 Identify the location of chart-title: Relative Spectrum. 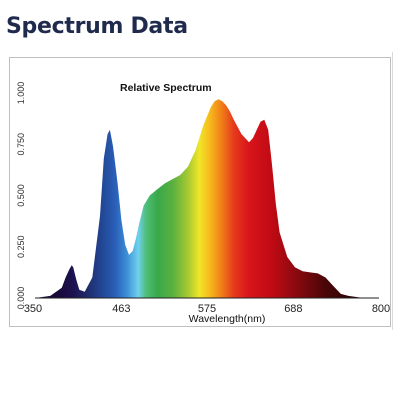
(166, 88).